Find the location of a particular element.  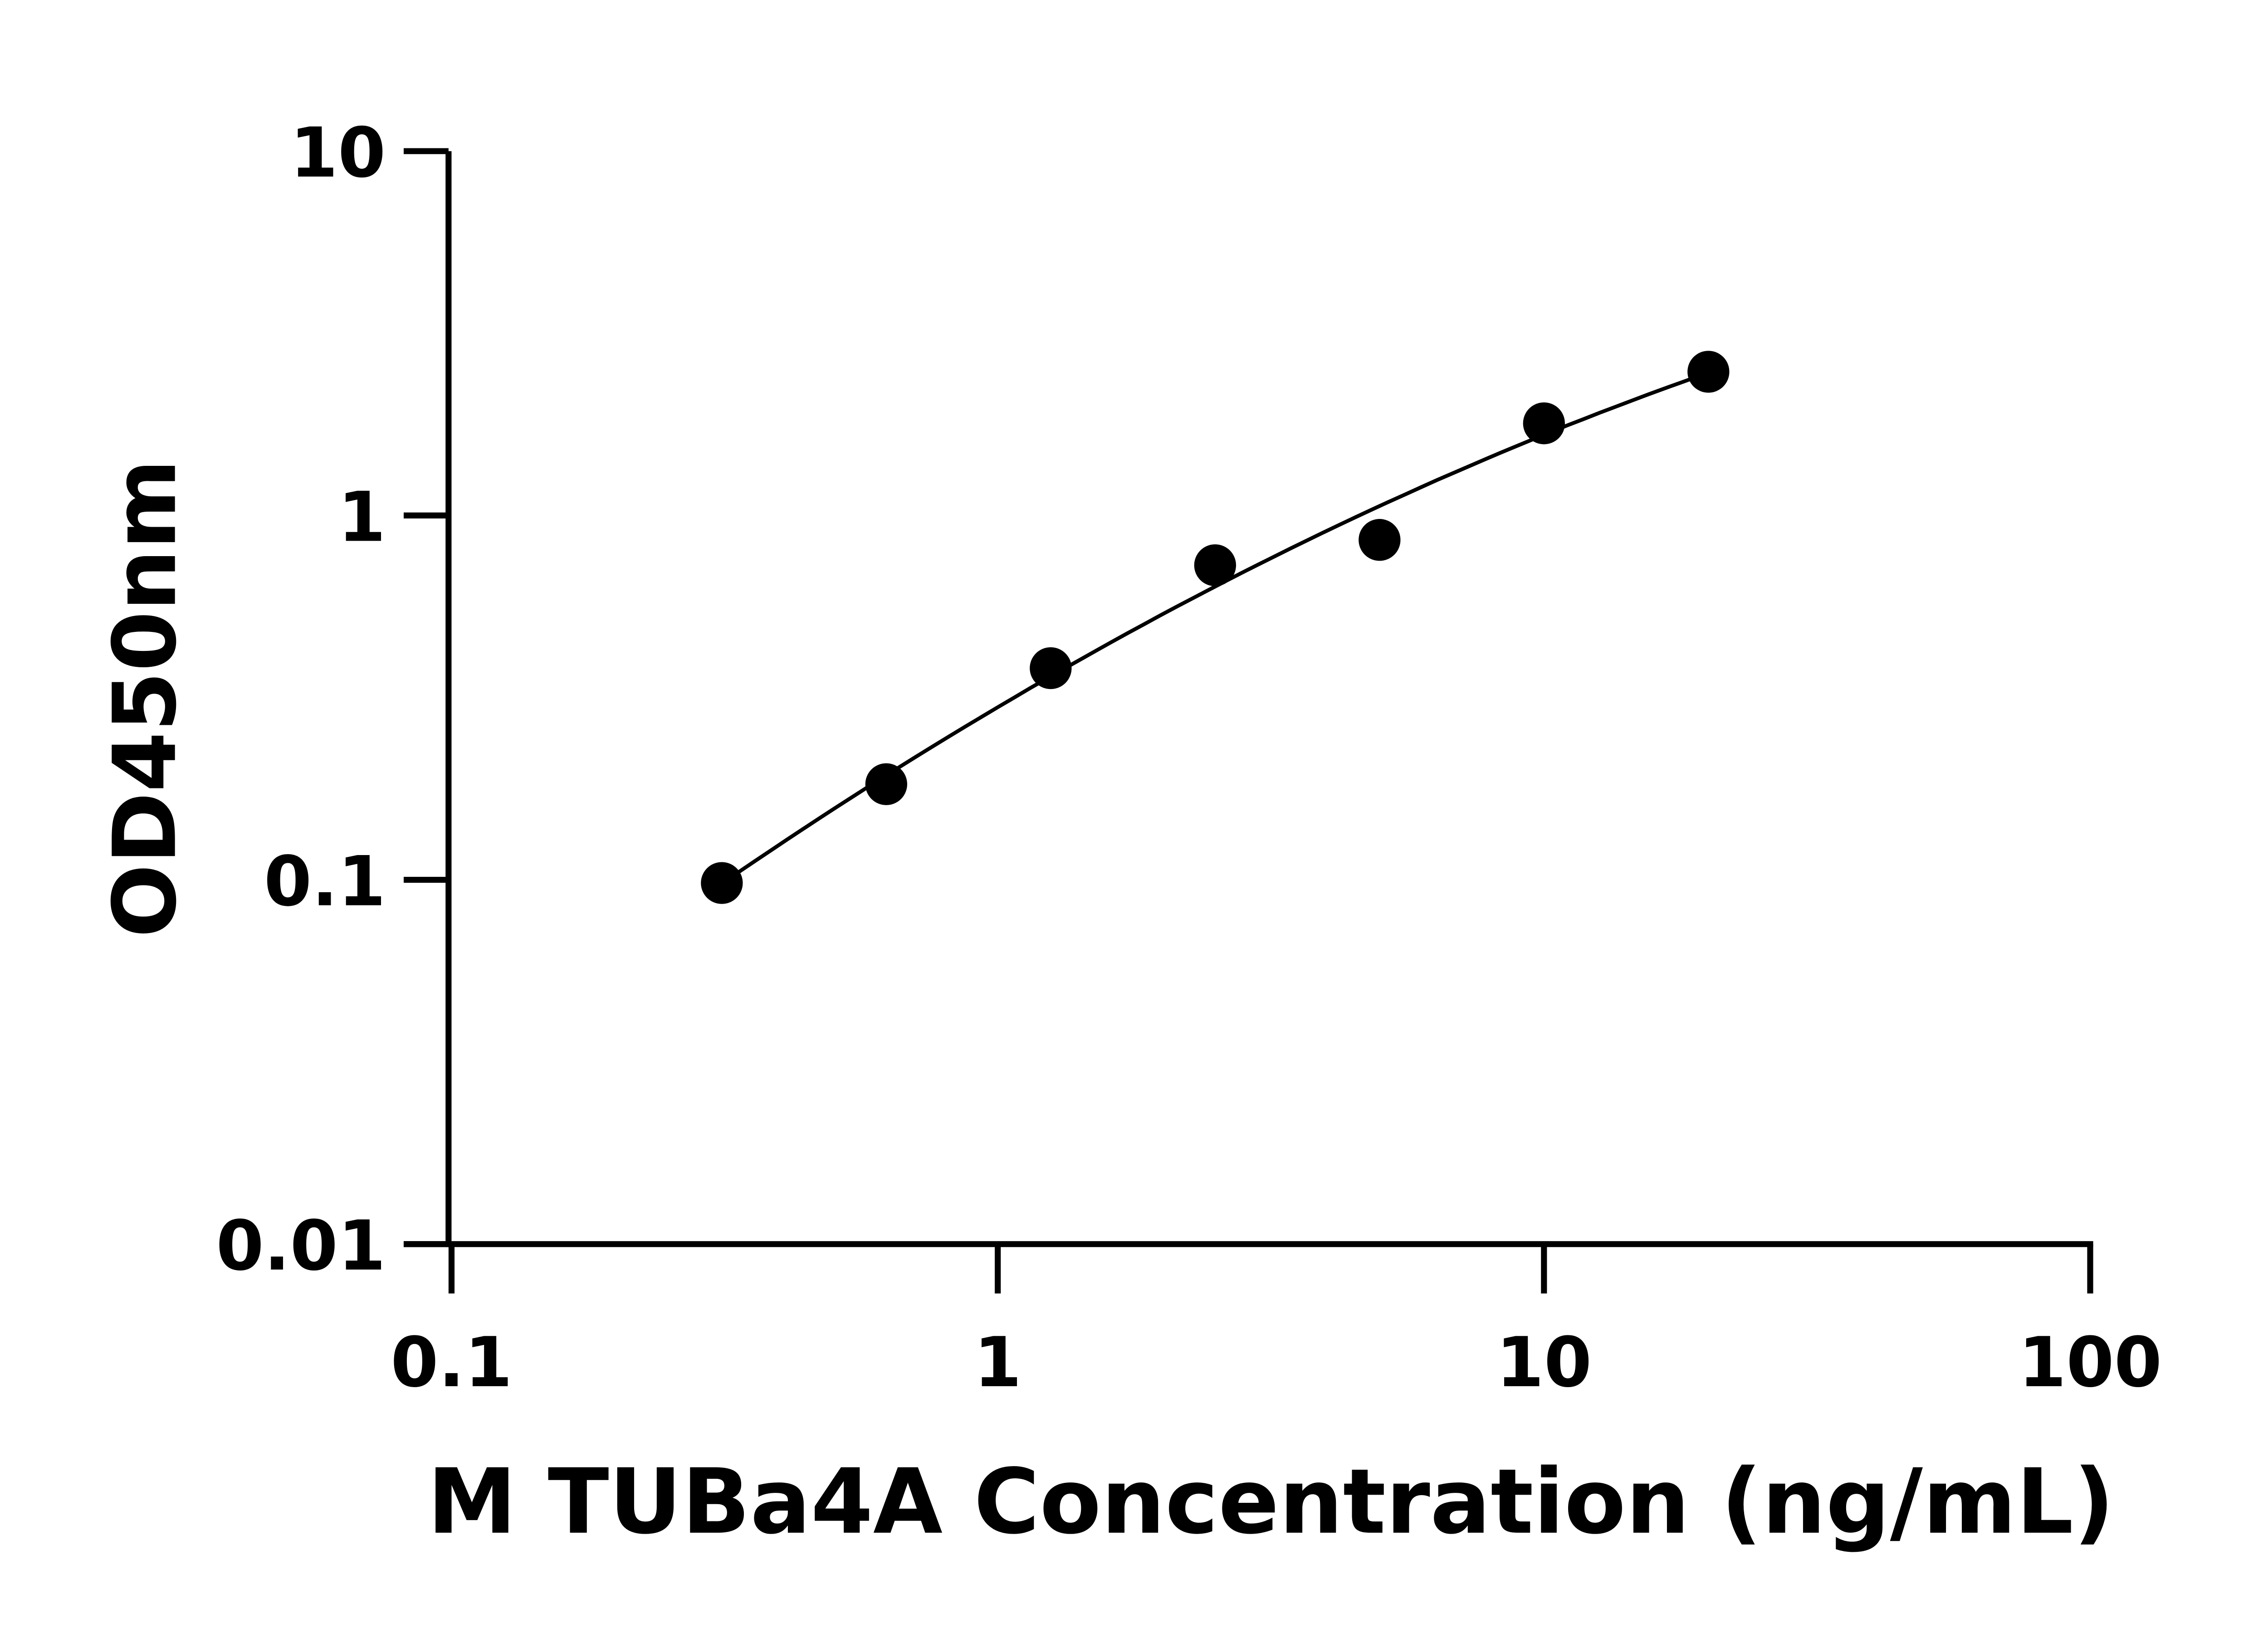

x-axis-label: M TUBa4A Concentration (ng/mL) is located at coordinates (1270, 1501).